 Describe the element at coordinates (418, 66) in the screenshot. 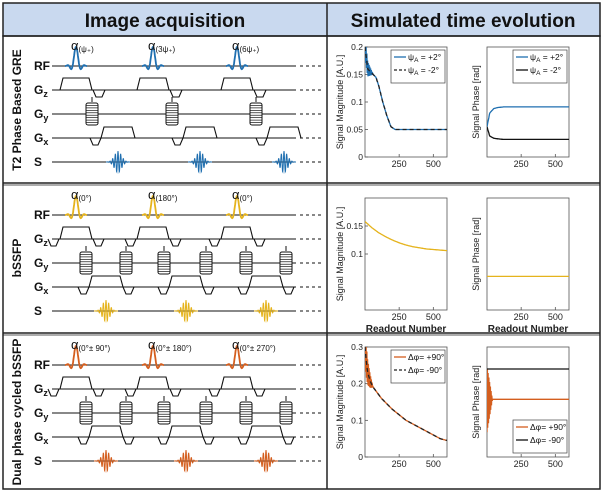

I see `legend: ψA = +2°ψA = -2°` at that location.